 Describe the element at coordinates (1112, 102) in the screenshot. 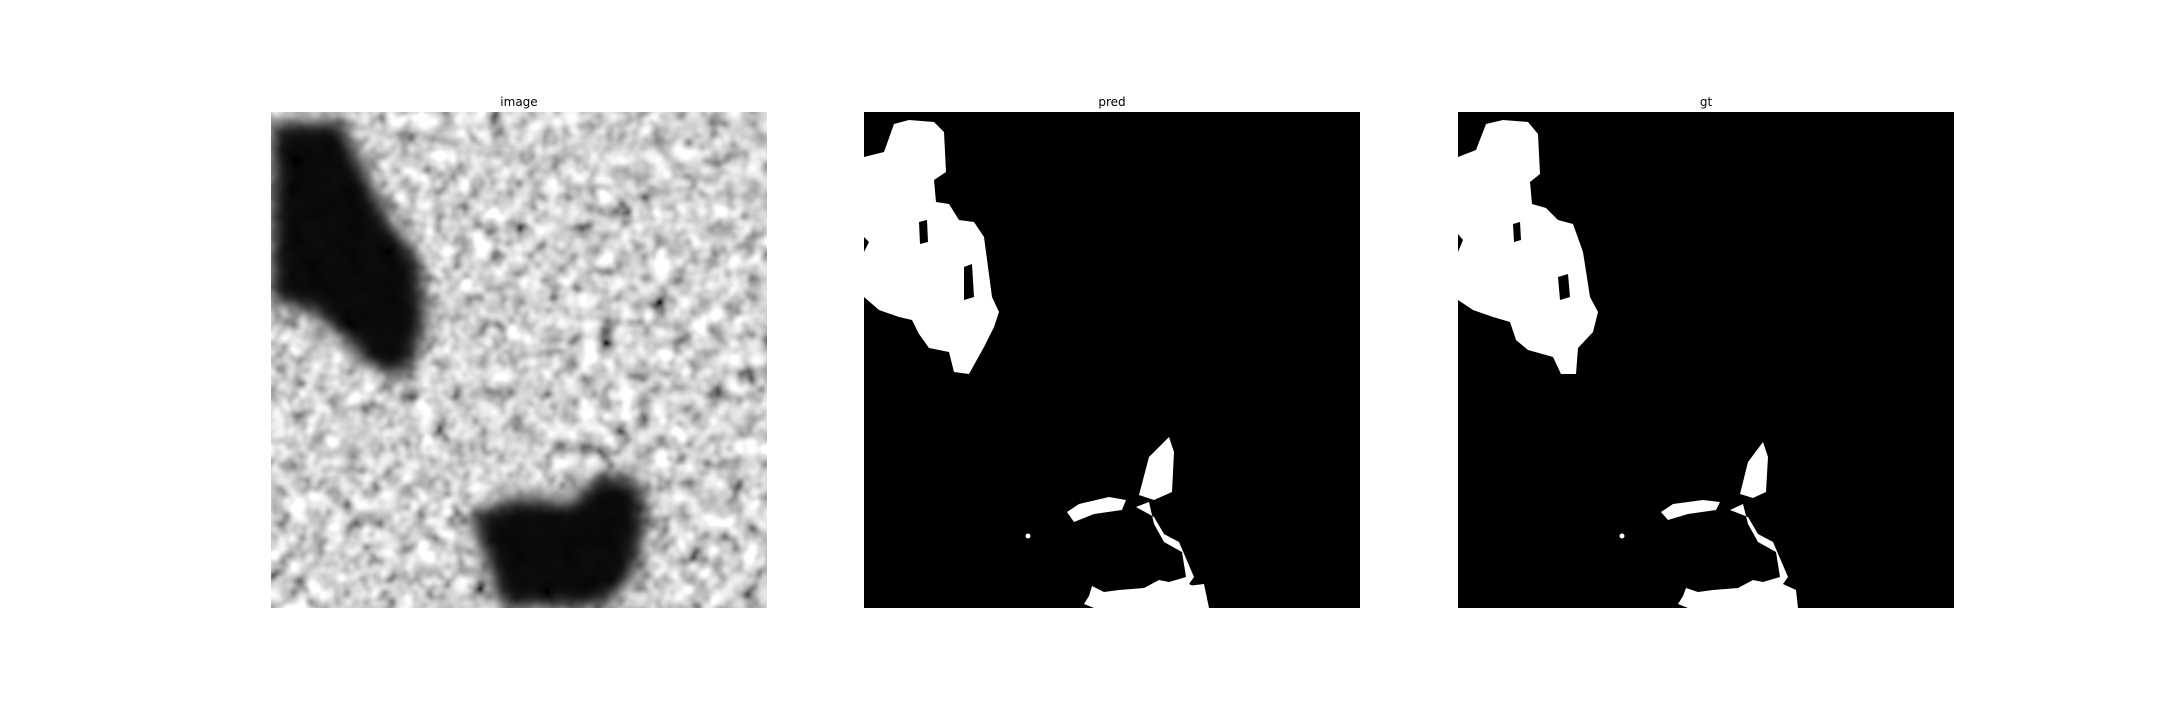

I see `panel-title: pred` at that location.